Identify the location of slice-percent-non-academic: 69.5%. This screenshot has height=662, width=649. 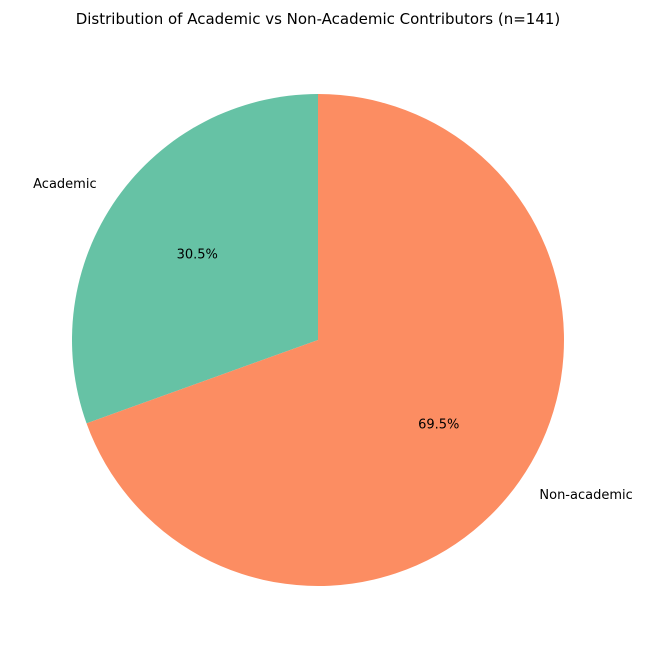
(438, 424).